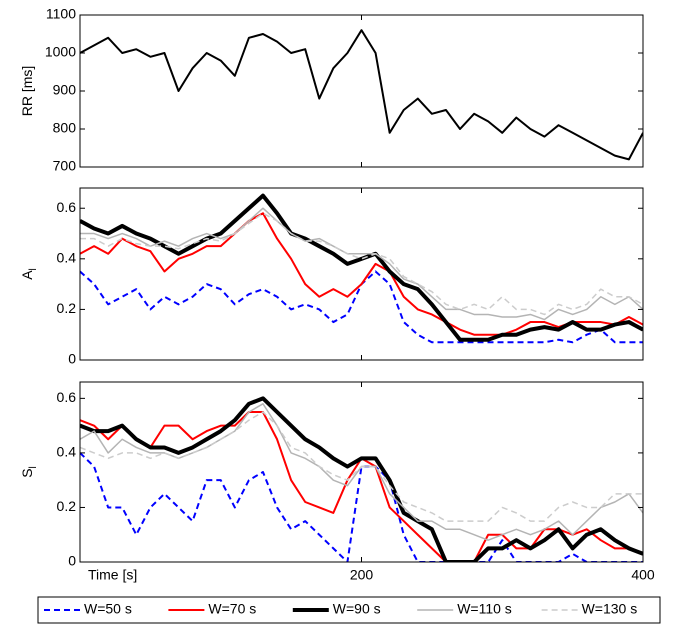 The height and width of the screenshot is (630, 677). I want to click on y-axis-label: Al, so click(29, 274).